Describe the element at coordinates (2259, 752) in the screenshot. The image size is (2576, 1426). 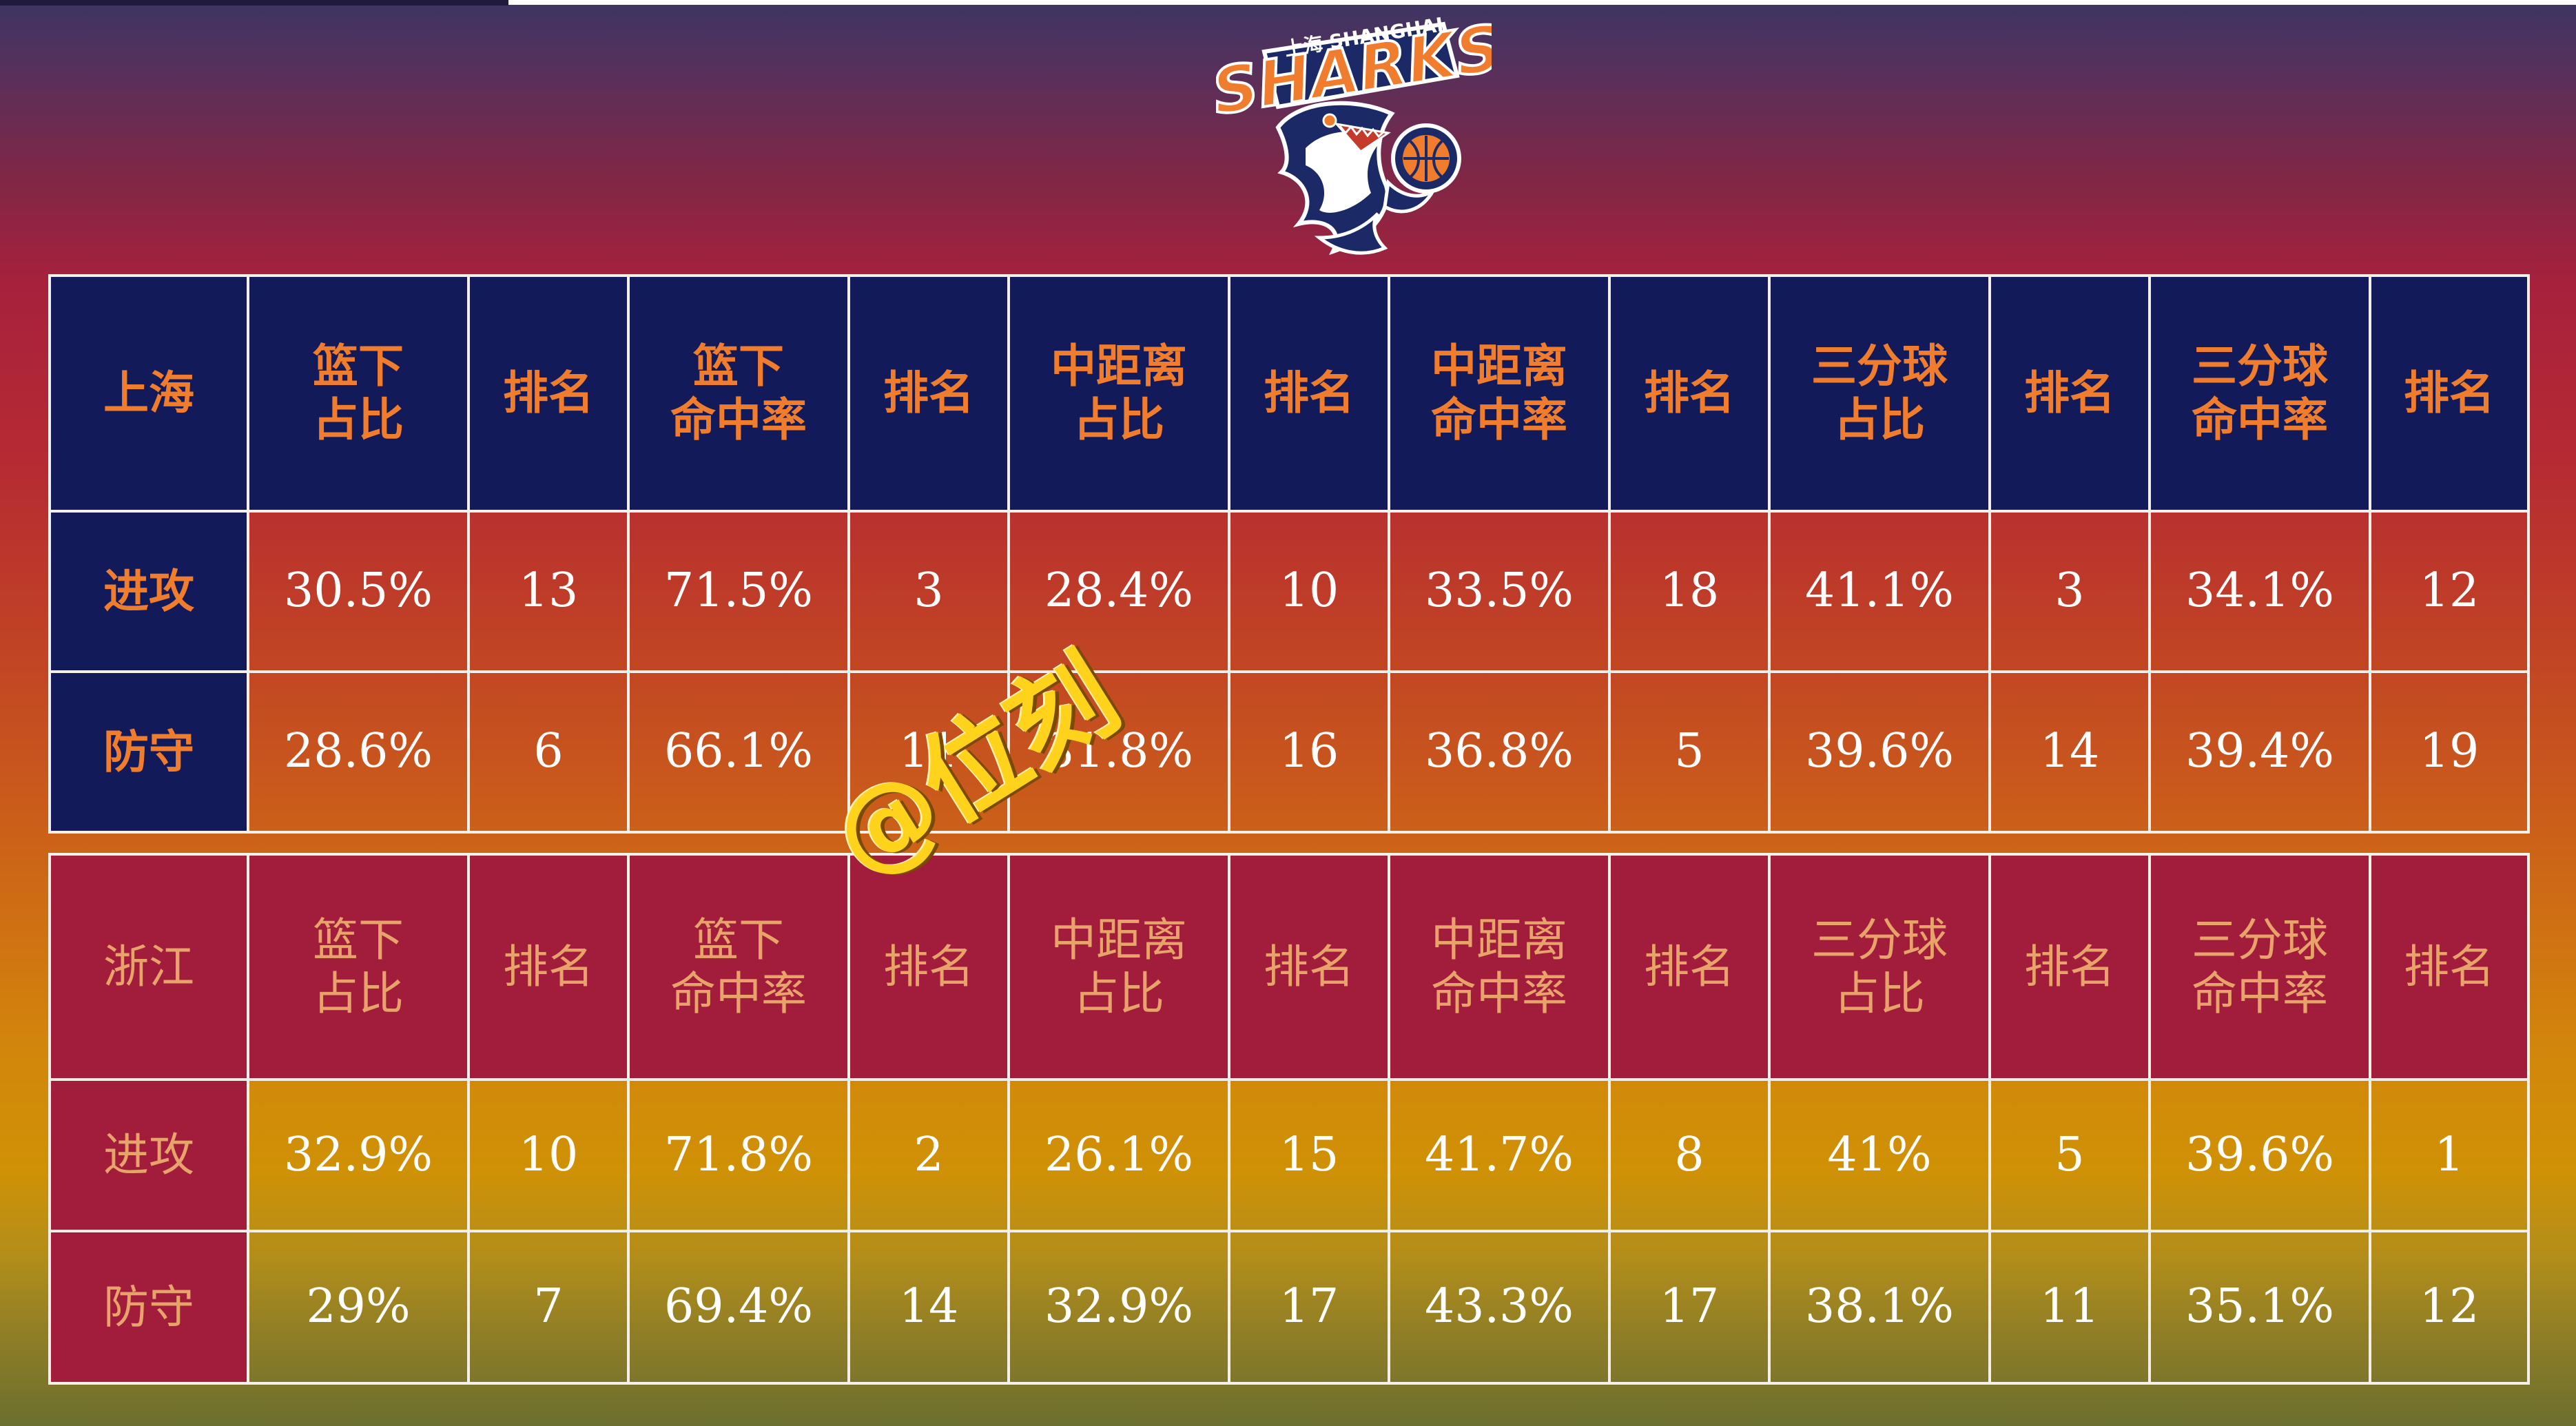
I see `value-cell: 39.4%` at that location.